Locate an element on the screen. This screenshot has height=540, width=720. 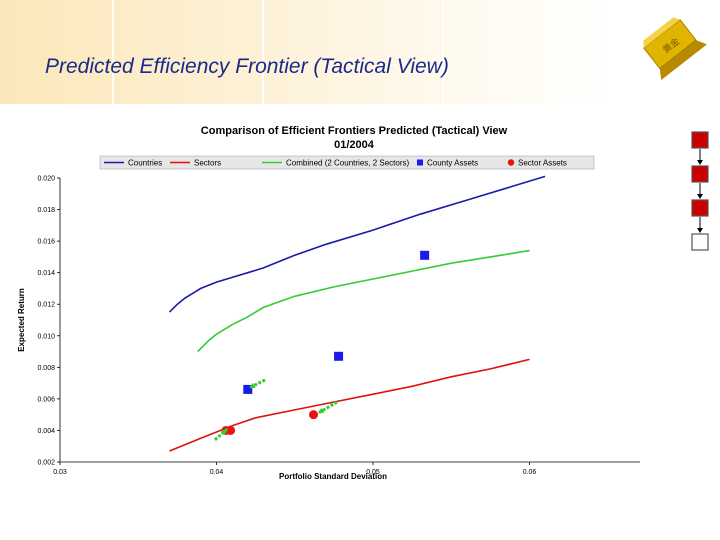
x-tick-label: 0.04 is located at coordinates (217, 472).